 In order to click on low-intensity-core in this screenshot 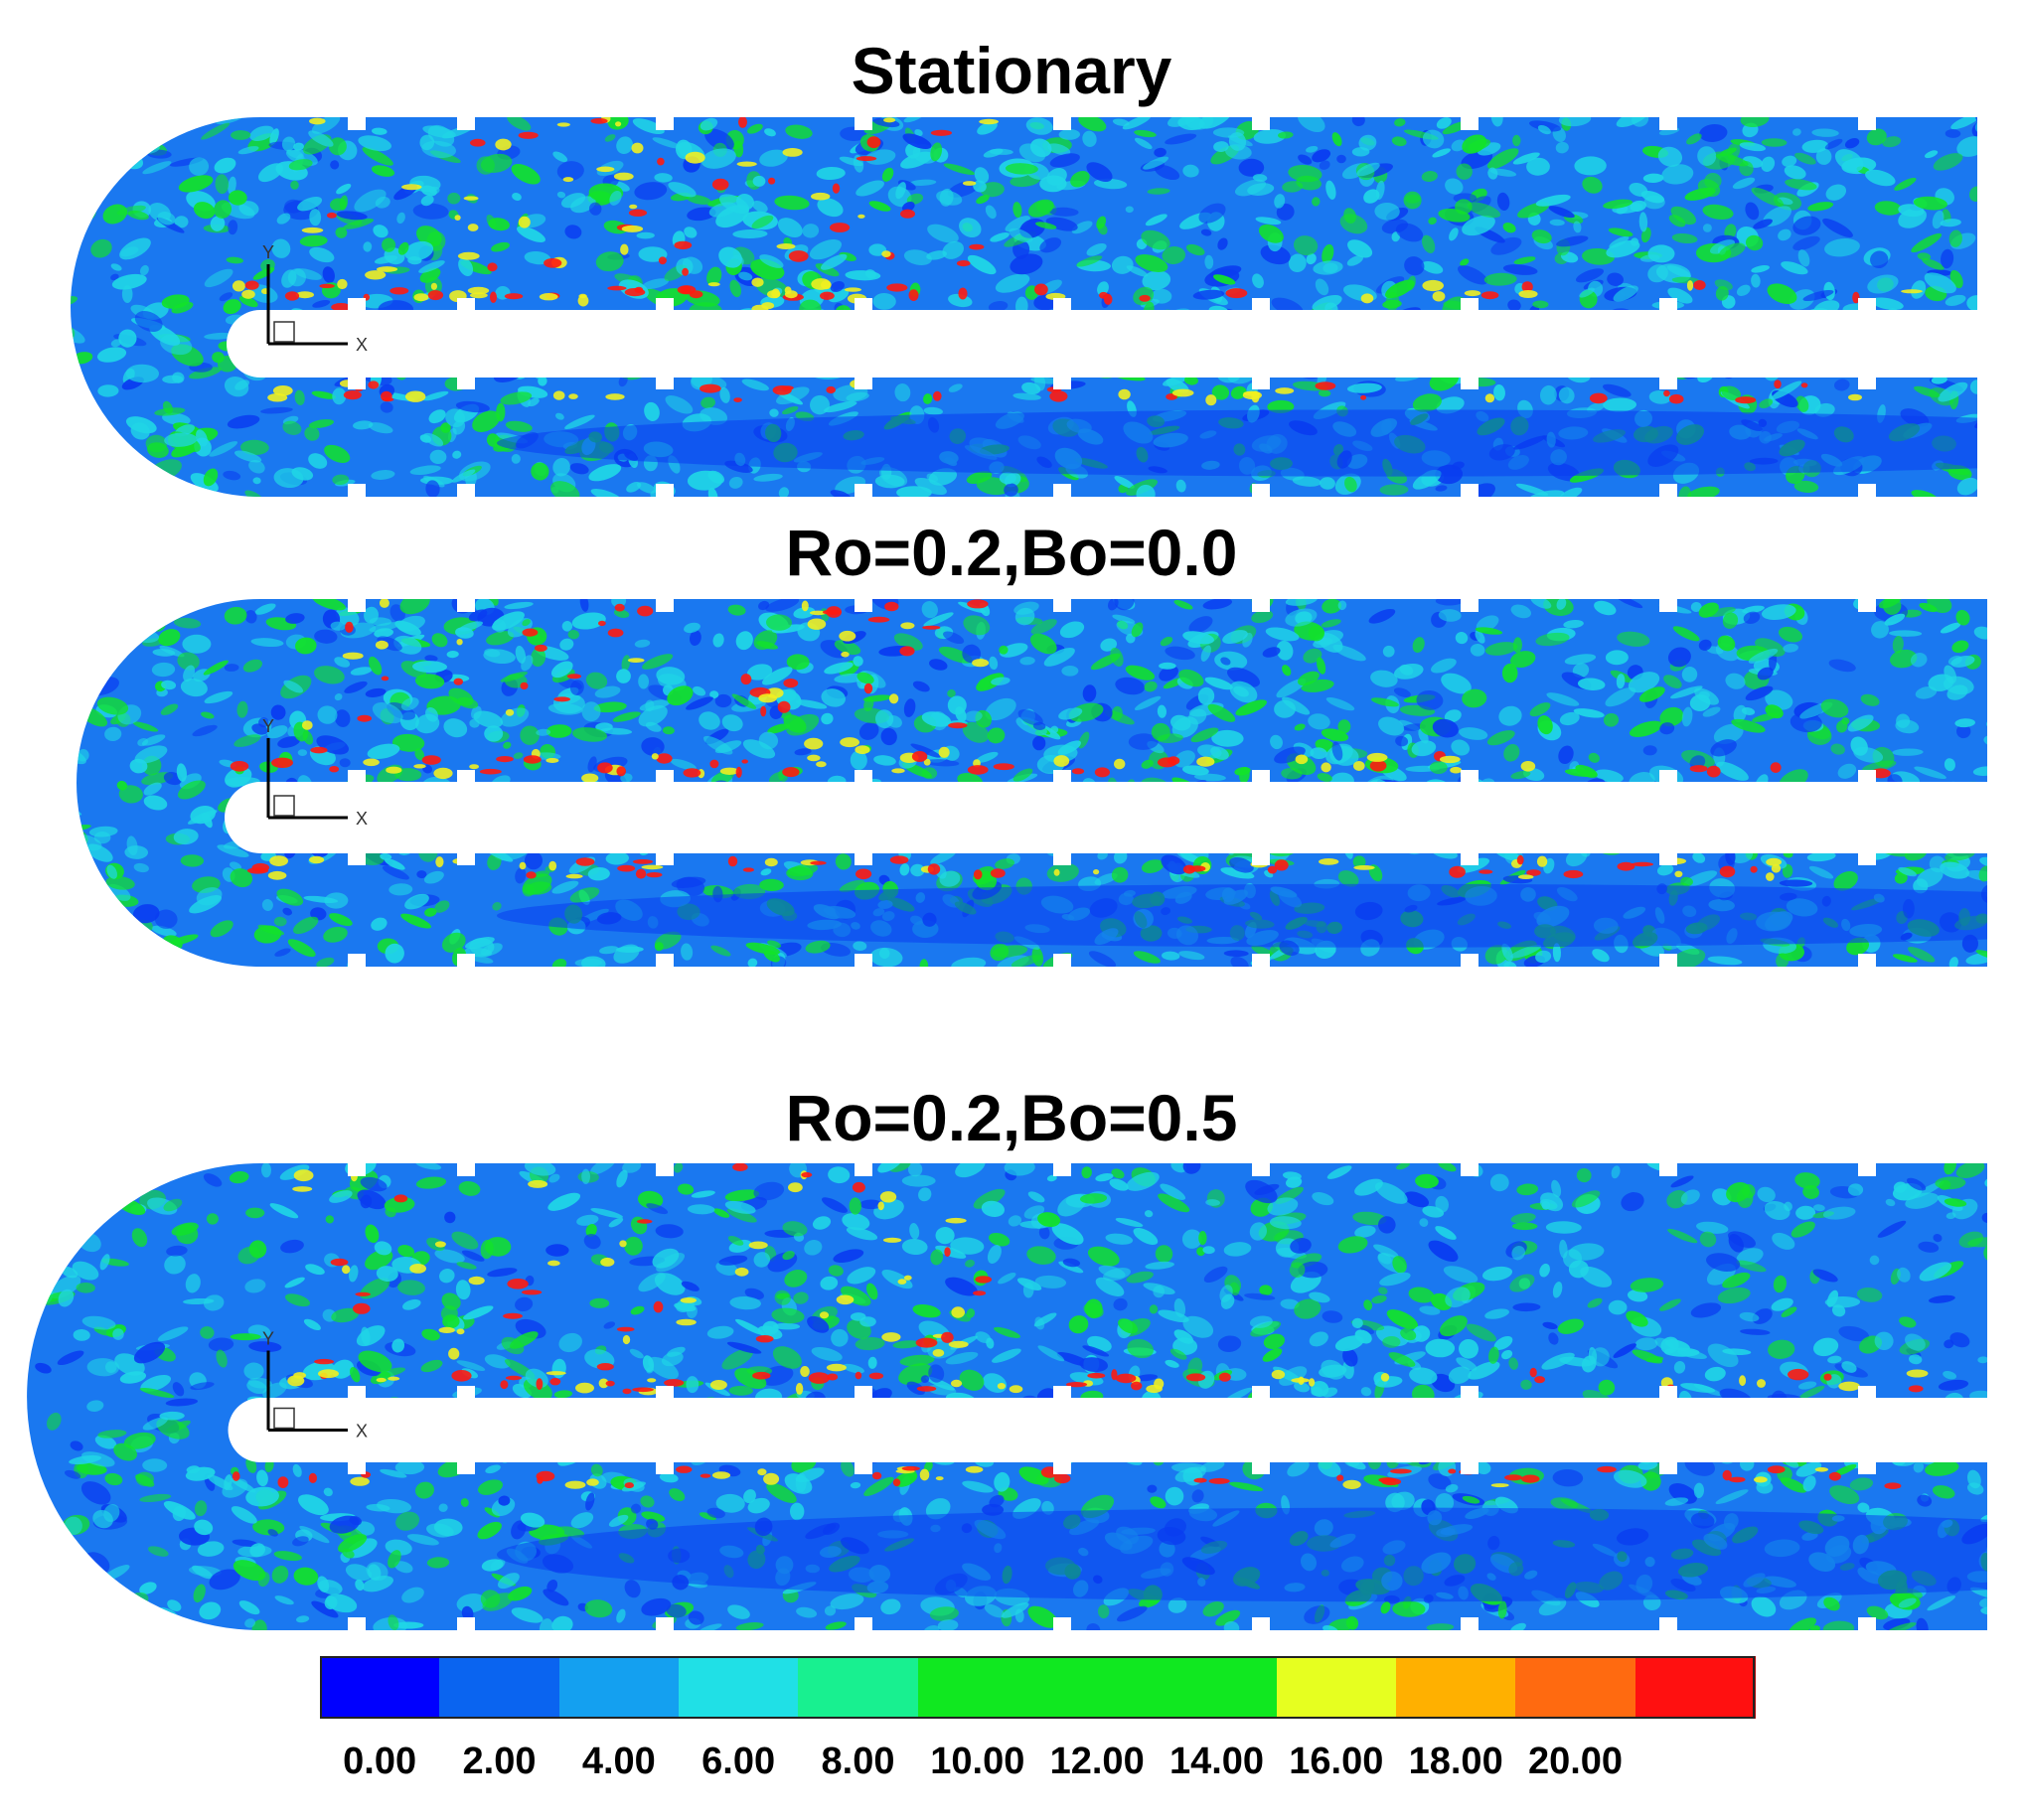, I will do `click(1237, 443)`.